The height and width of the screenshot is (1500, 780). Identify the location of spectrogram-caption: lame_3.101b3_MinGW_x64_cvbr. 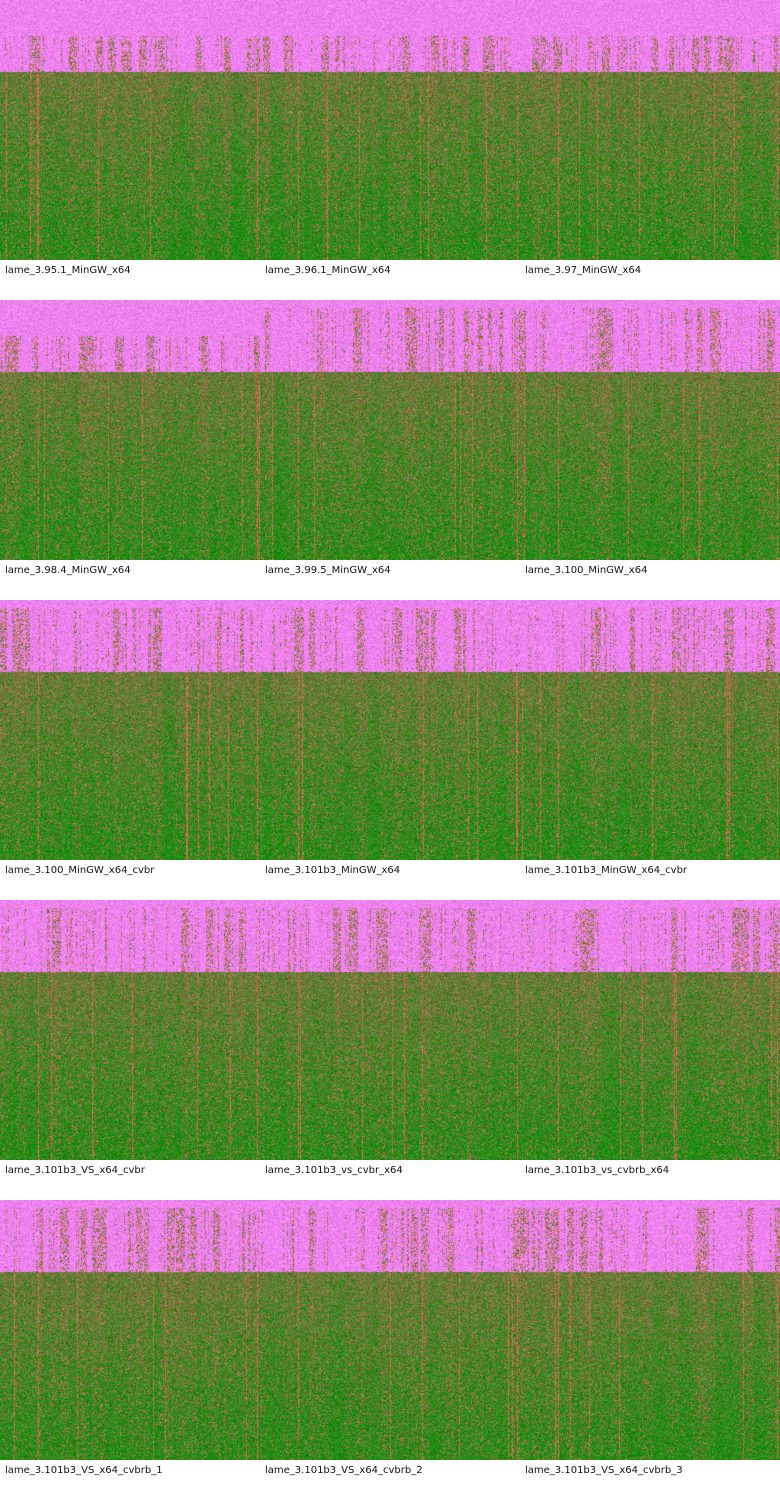
(606, 870).